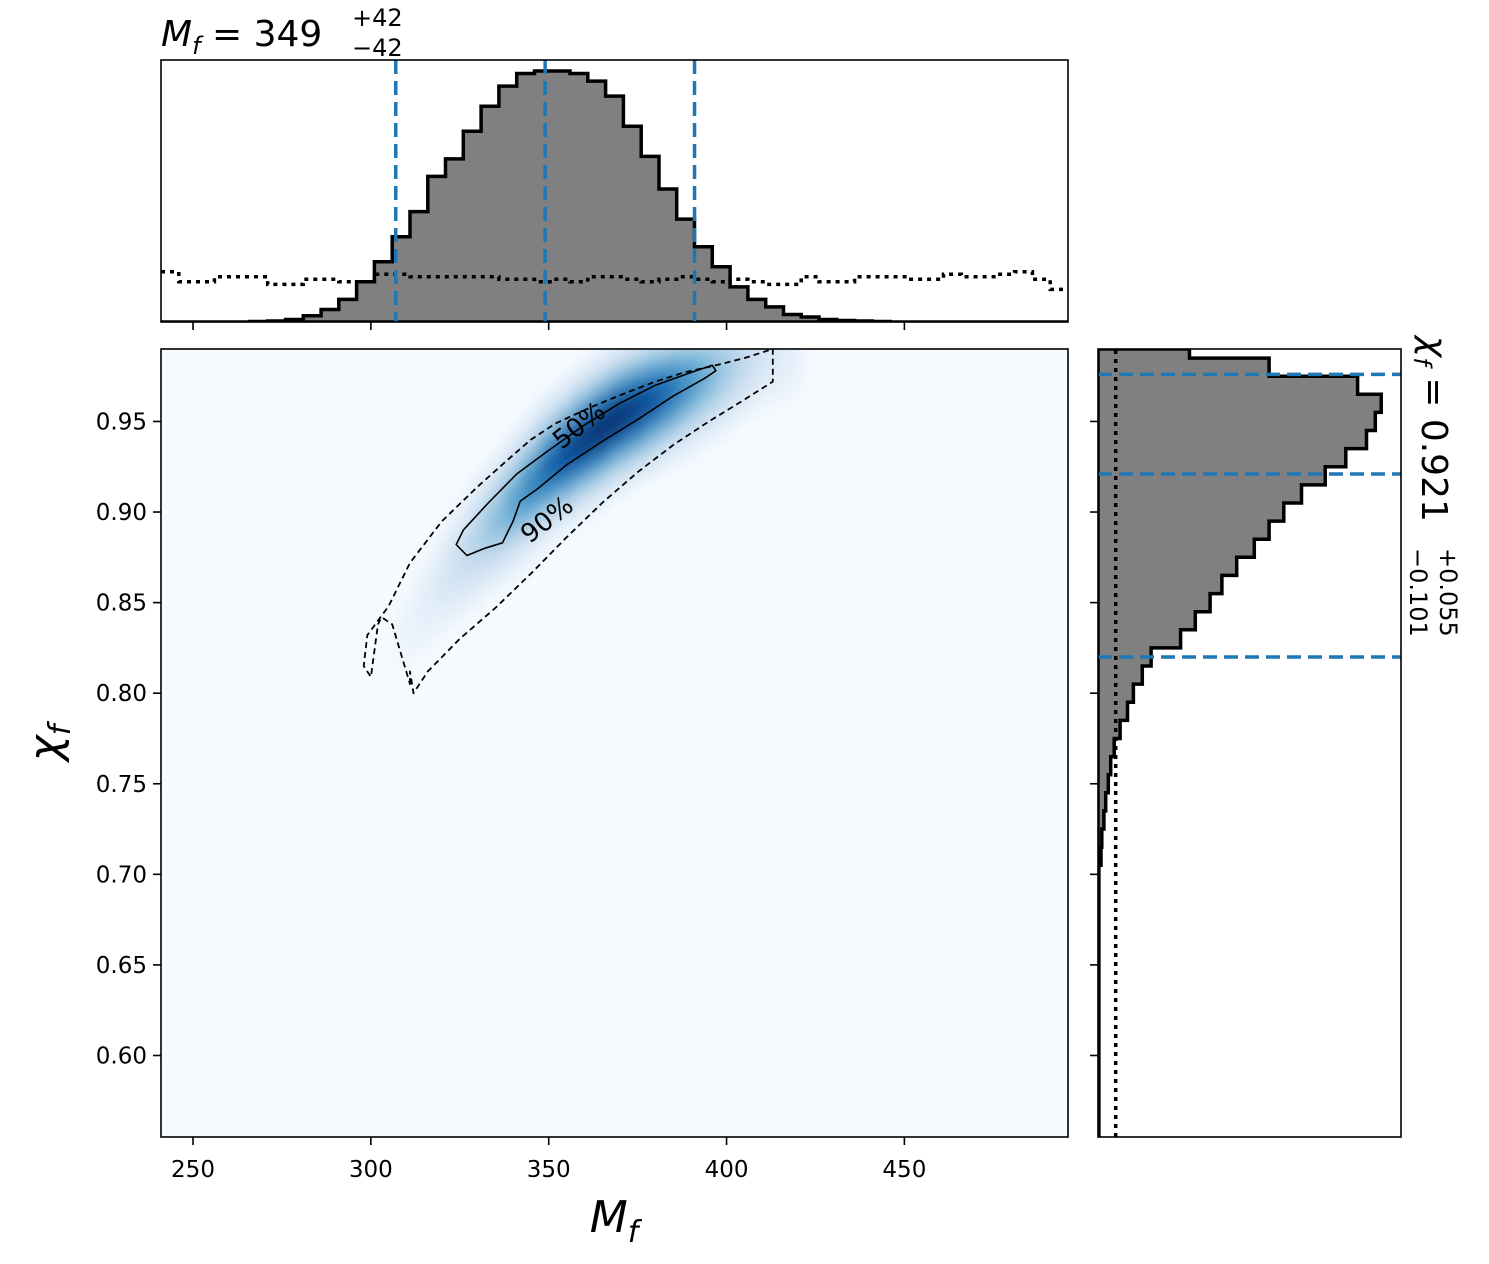  I want to click on posterior-histogram-outline, so click(614, 195).